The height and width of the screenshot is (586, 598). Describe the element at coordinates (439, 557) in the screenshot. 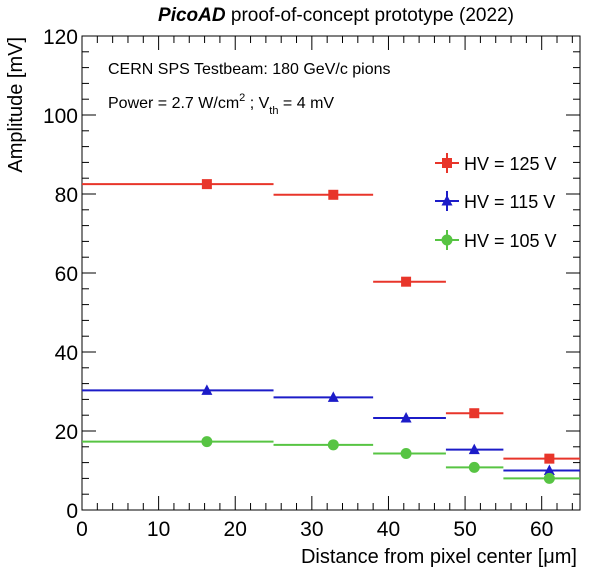

I see `x-axis-label: Distance from pixel center [μm]` at that location.